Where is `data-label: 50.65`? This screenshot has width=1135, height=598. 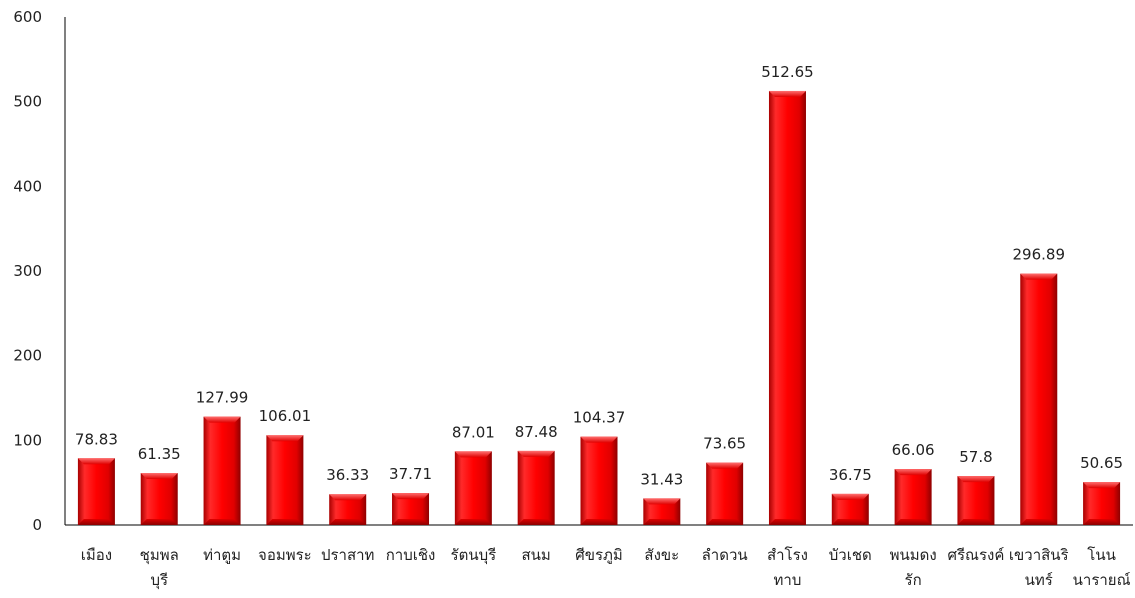
data-label: 50.65 is located at coordinates (1101, 463).